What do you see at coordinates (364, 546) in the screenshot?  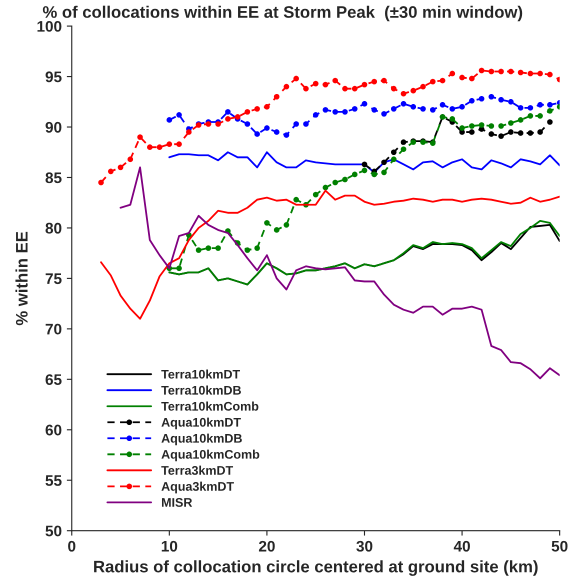 I see `x-tick-label: 30` at bounding box center [364, 546].